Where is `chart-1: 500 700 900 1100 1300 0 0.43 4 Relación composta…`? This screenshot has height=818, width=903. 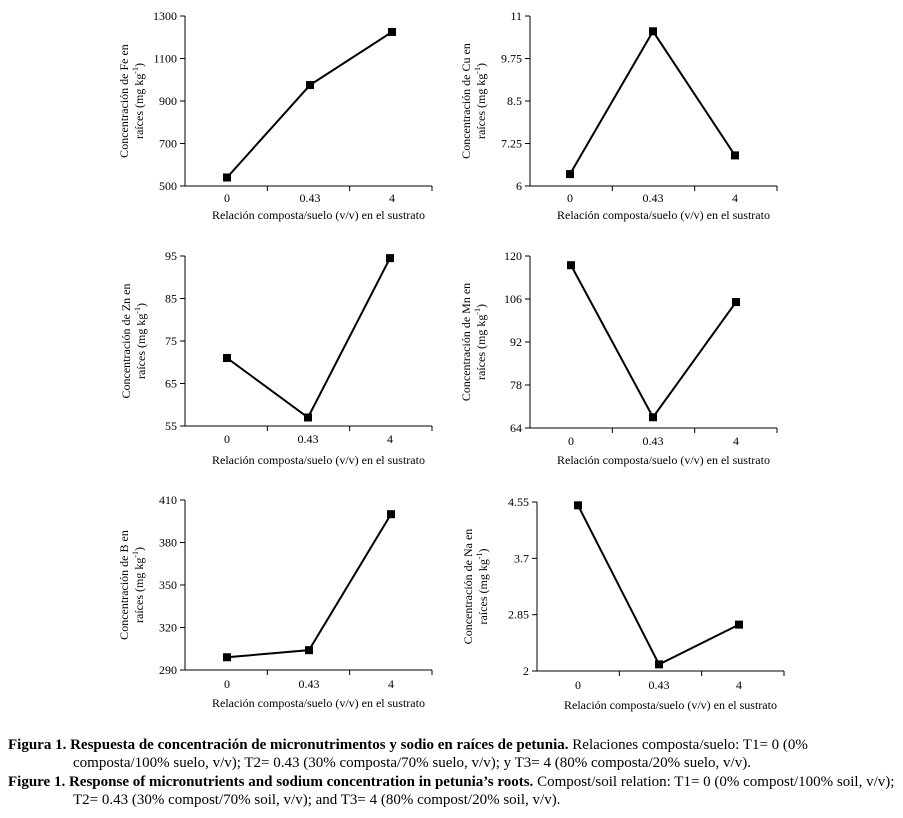 chart-1: 500 700 900 1100 1300 0 0.43 4 Relación composta… is located at coordinates (275, 115).